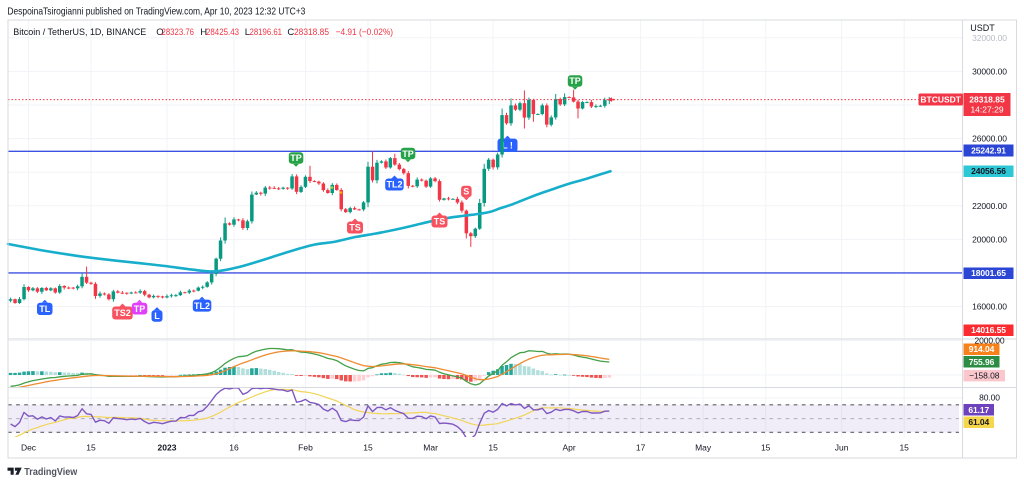 This screenshot has height=485, width=1024. What do you see at coordinates (988, 273) in the screenshot?
I see `svg-text: 18001.65` at bounding box center [988, 273].